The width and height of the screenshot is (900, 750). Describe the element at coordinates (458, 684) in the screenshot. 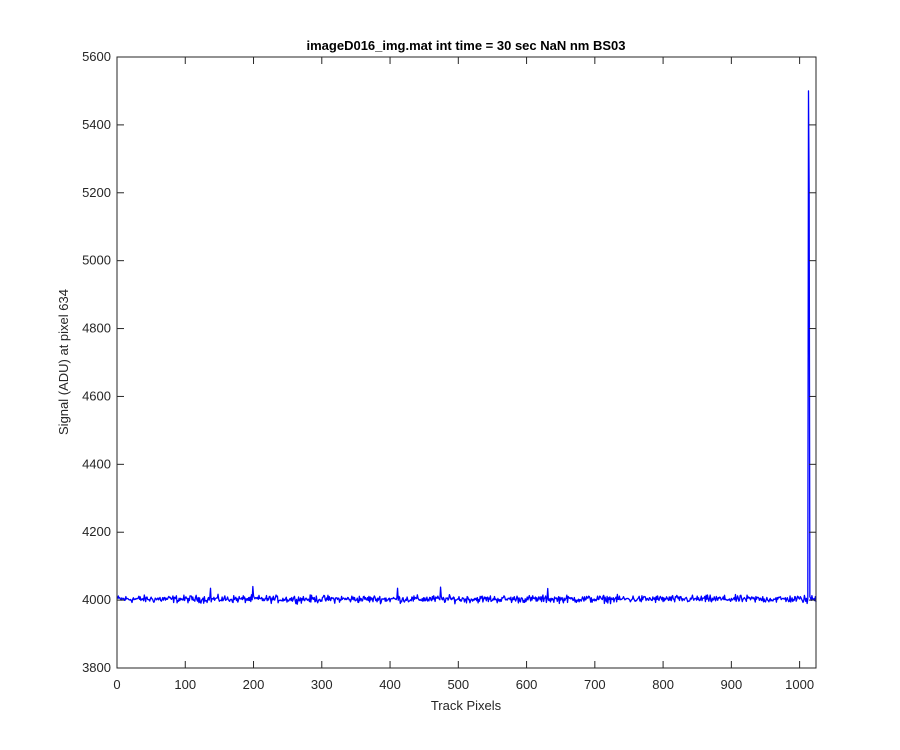

I see `x-tick-label: 500` at that location.